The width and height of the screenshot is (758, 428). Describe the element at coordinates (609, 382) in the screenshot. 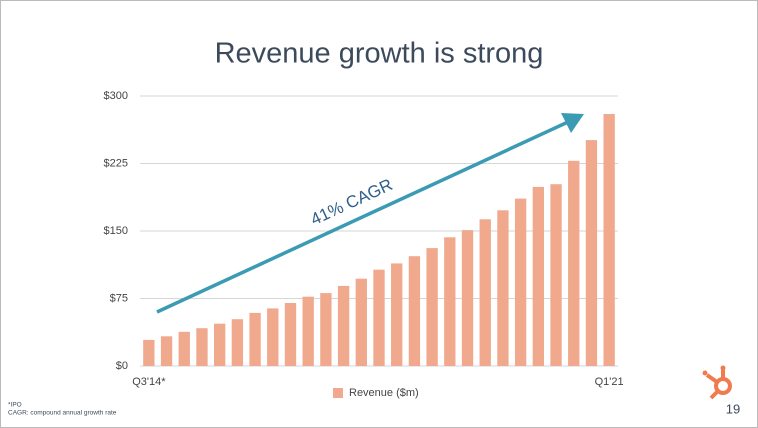

I see `x-tick-label: Q1'21` at that location.